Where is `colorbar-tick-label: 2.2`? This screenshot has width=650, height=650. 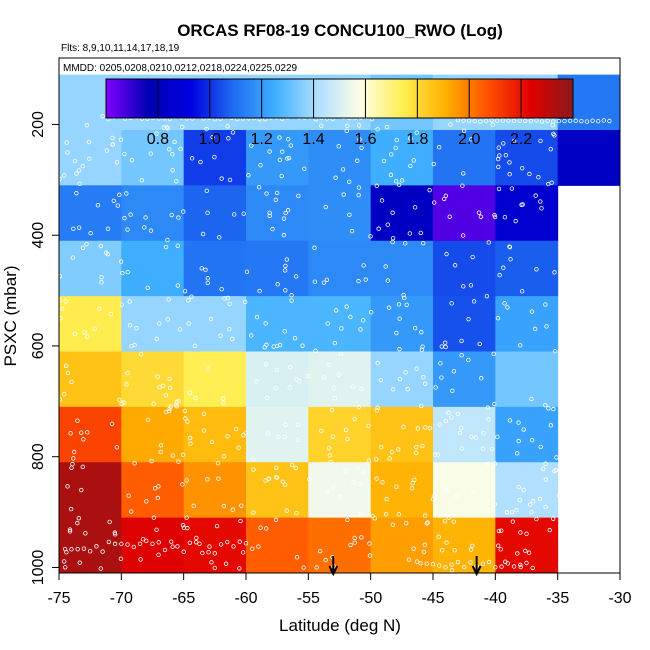 colorbar-tick-label: 2.2 is located at coordinates (521, 139).